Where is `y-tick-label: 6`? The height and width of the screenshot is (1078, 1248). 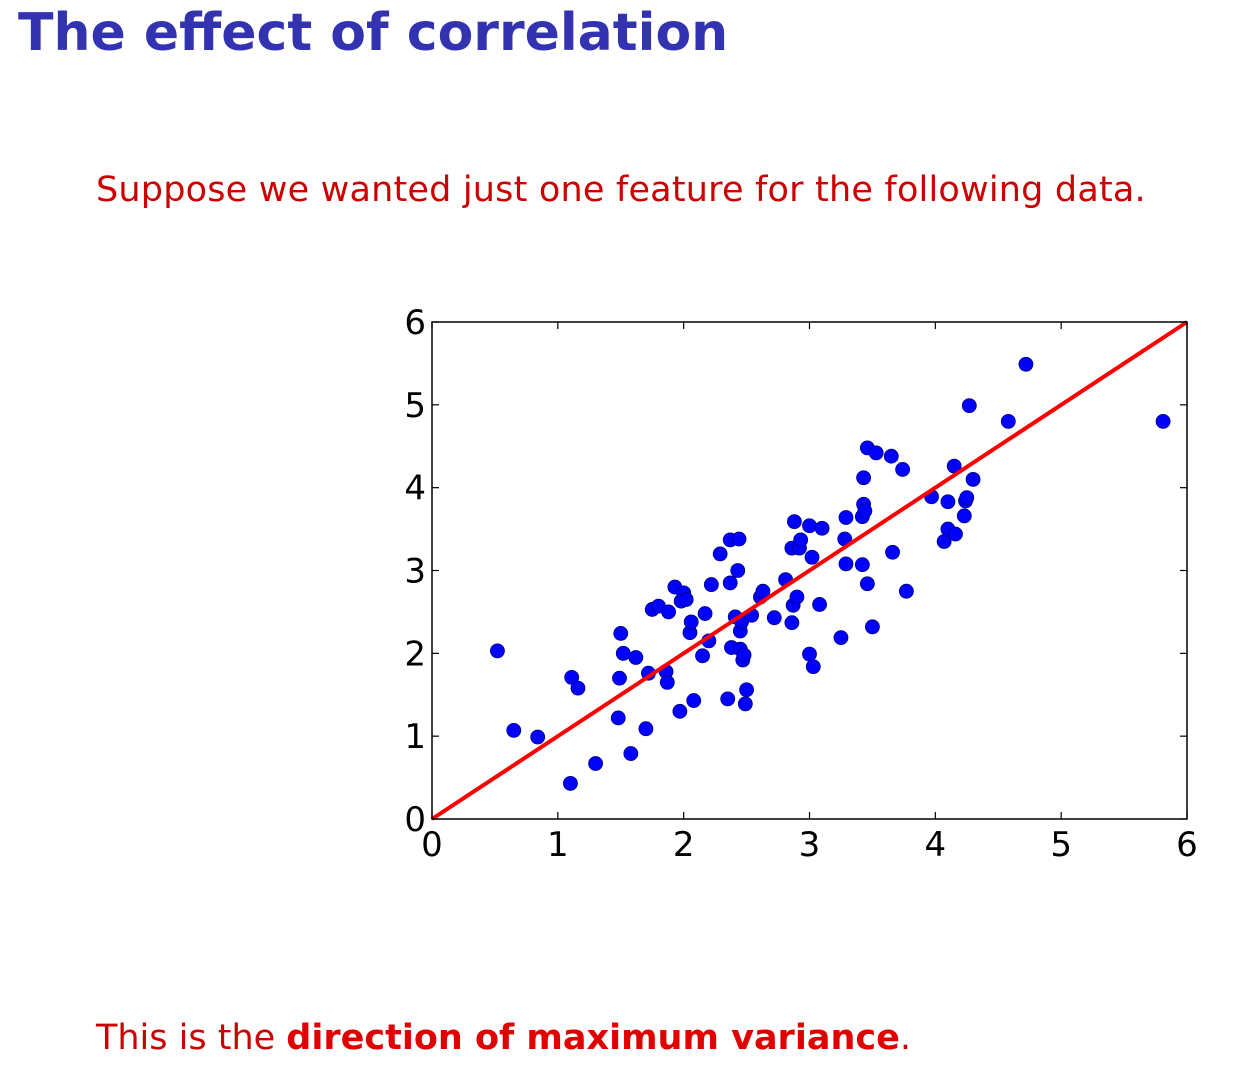 y-tick-label: 6 is located at coordinates (415, 323).